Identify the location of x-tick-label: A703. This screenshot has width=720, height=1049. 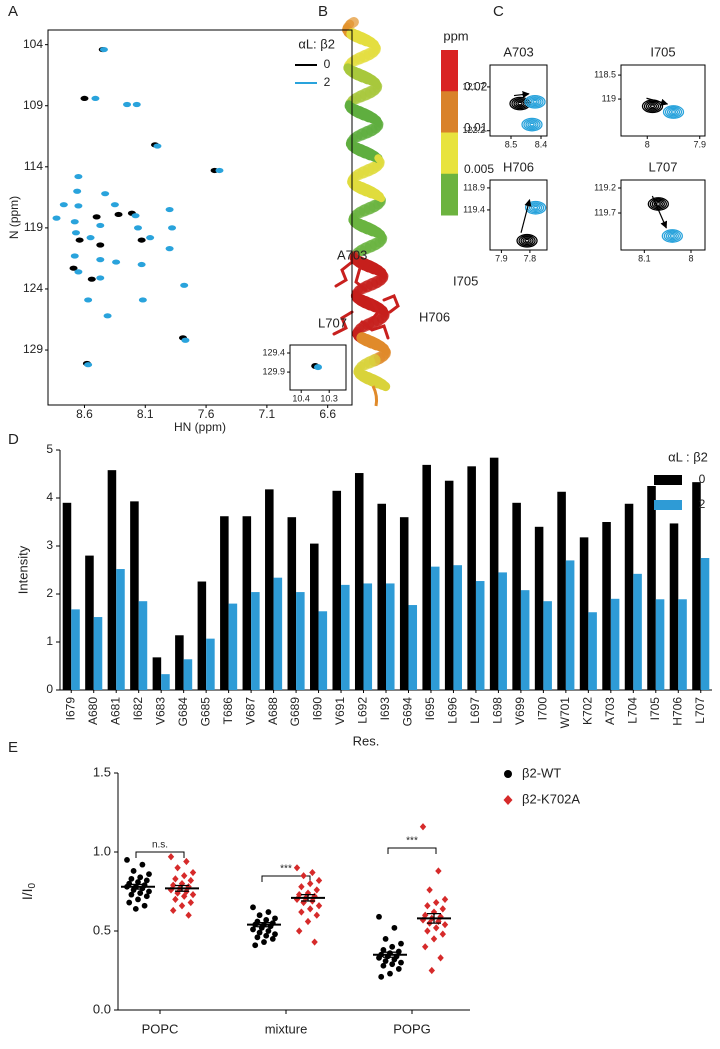
(610, 711).